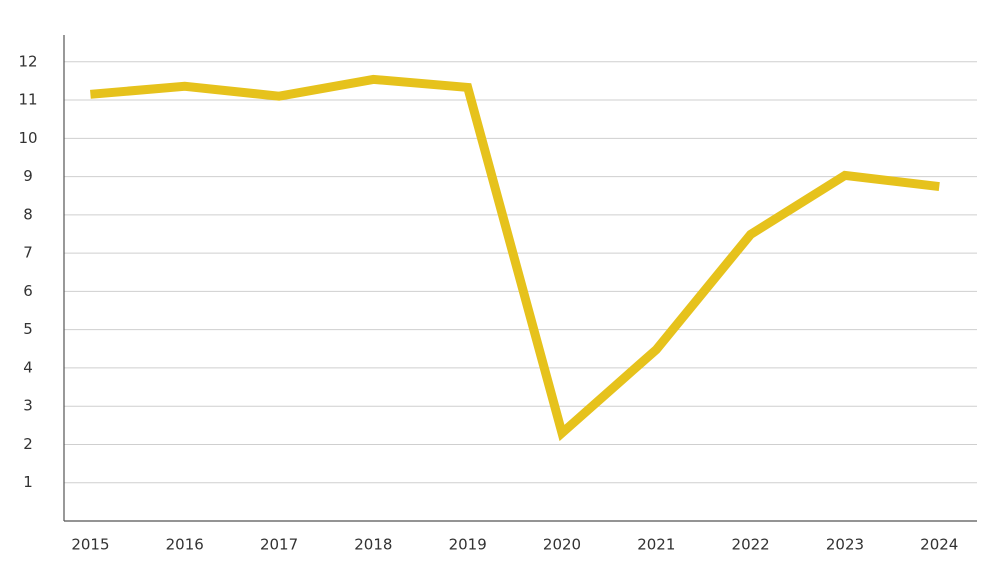 Image resolution: width=1000 pixels, height=583 pixels. Describe the element at coordinates (27, 100) in the screenshot. I see `y-tick-label: 11` at that location.